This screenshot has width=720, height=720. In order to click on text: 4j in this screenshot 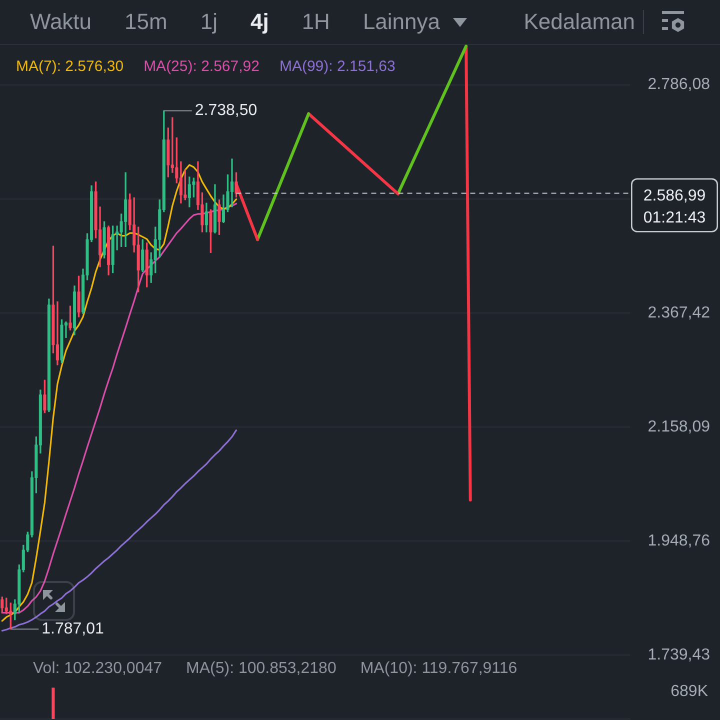, I will do `click(259, 22)`.